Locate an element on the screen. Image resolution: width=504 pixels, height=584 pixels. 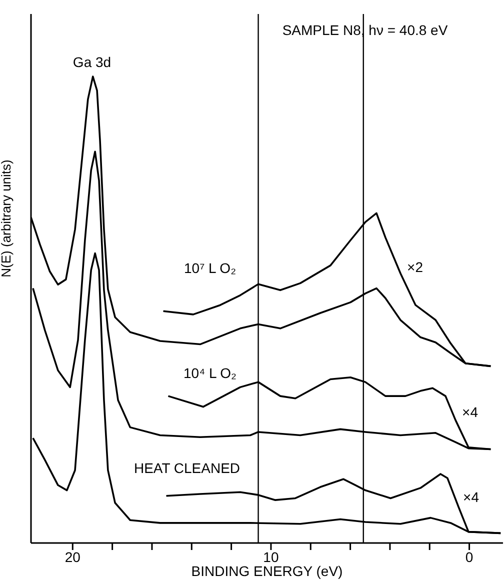
x-tick-label: 0 is located at coordinates (469, 556).